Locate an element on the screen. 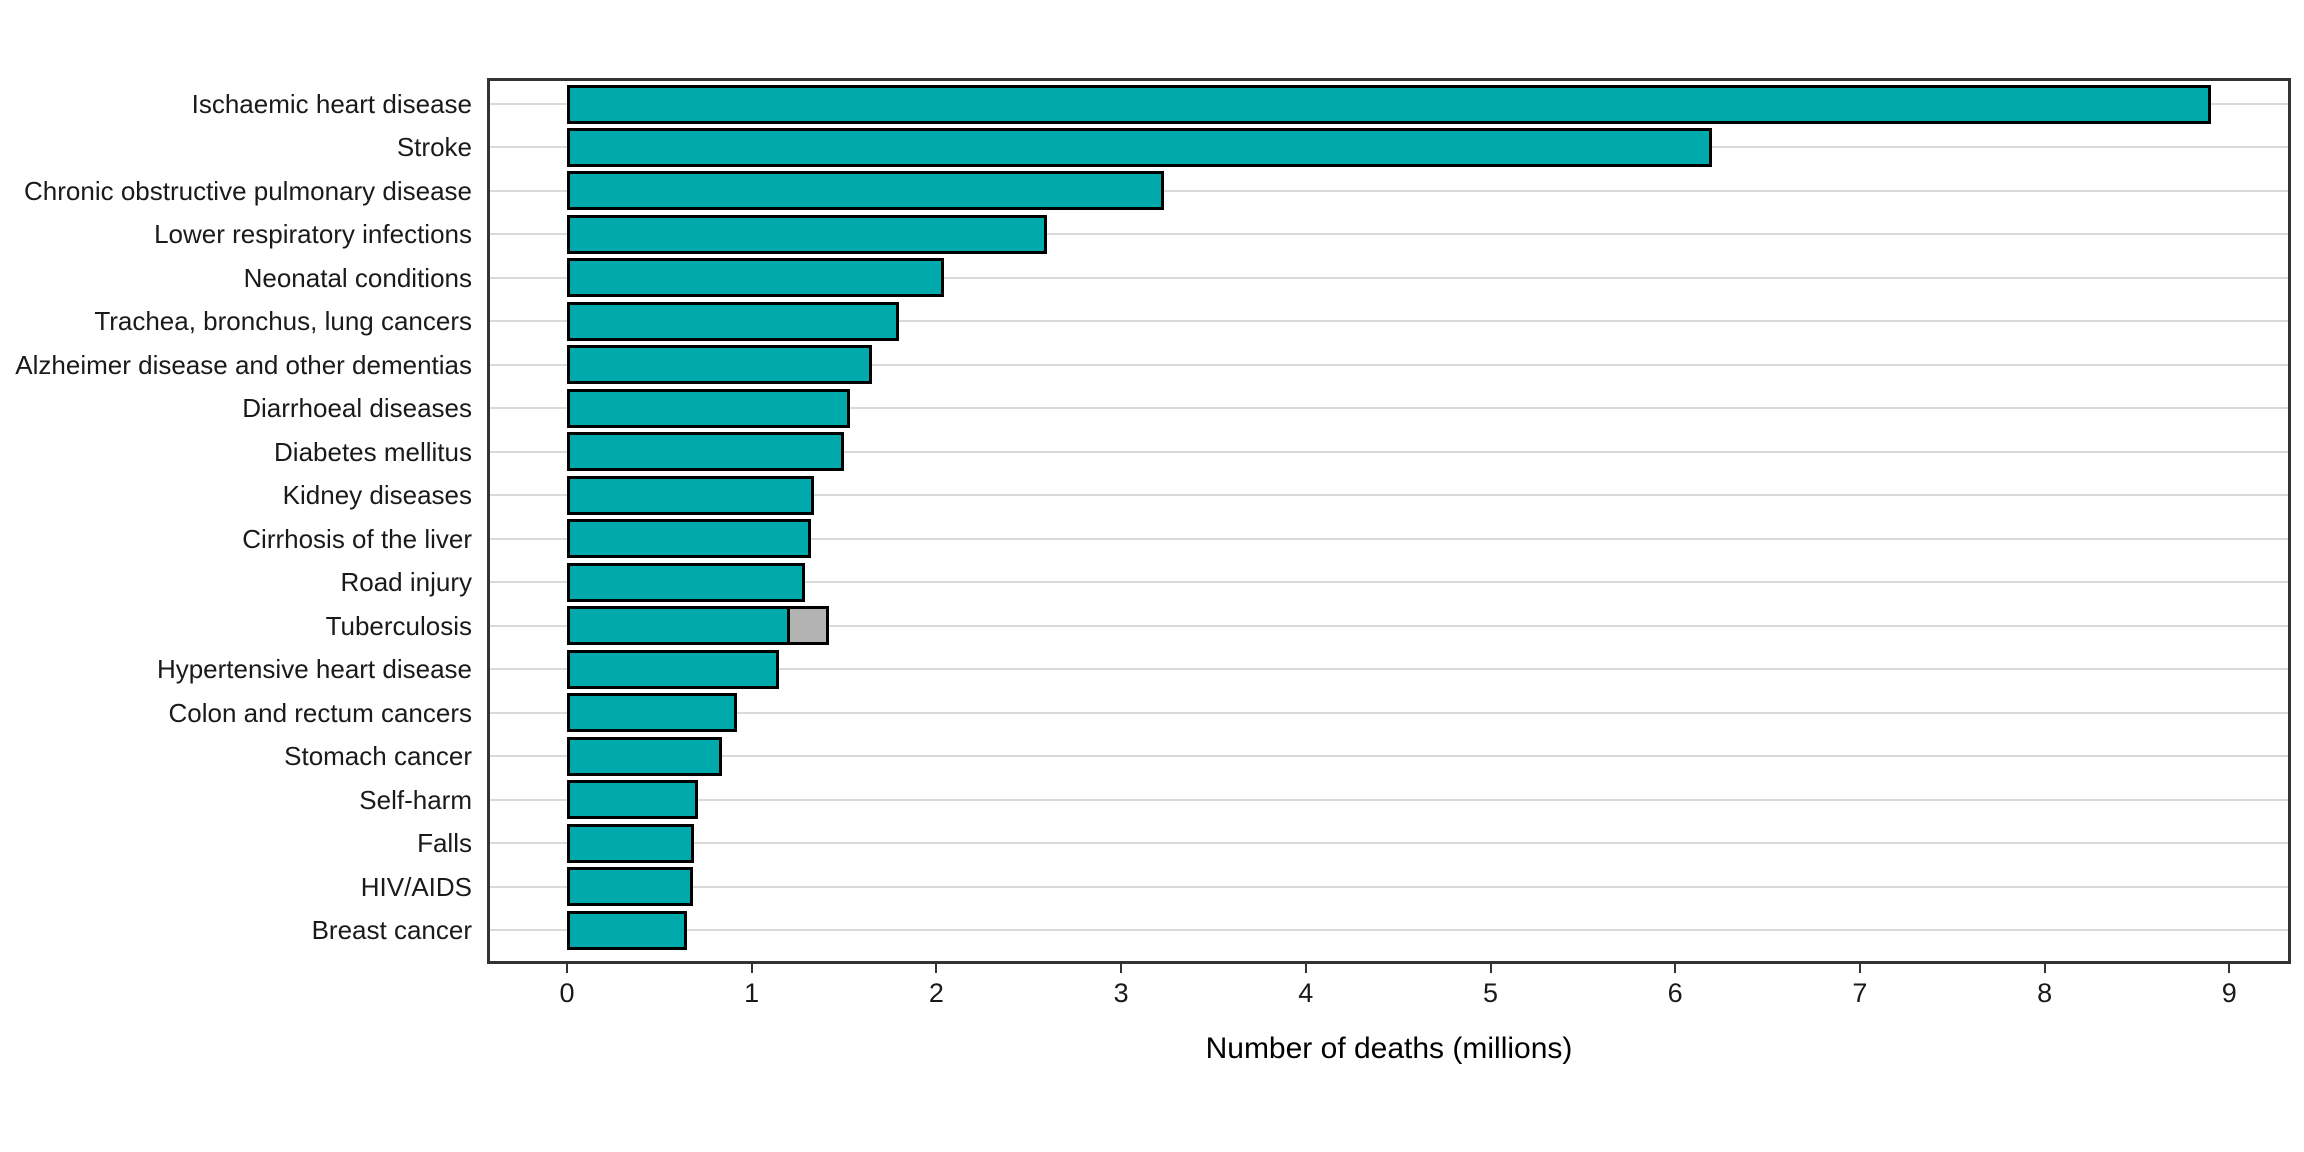  category-label: Kidney diseases is located at coordinates (377, 495).